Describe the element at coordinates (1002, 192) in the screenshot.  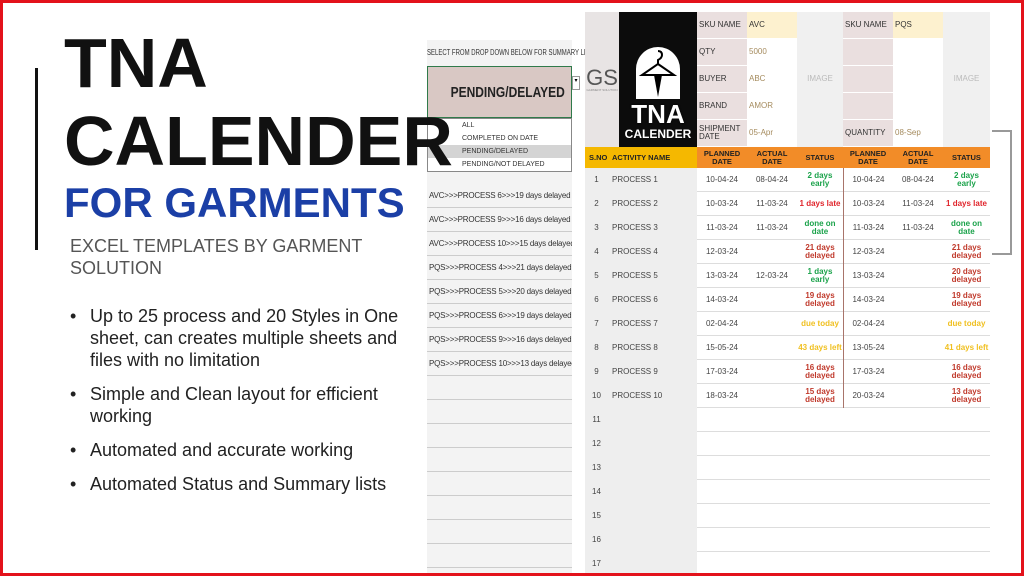
I see `bracket-decoration` at that location.